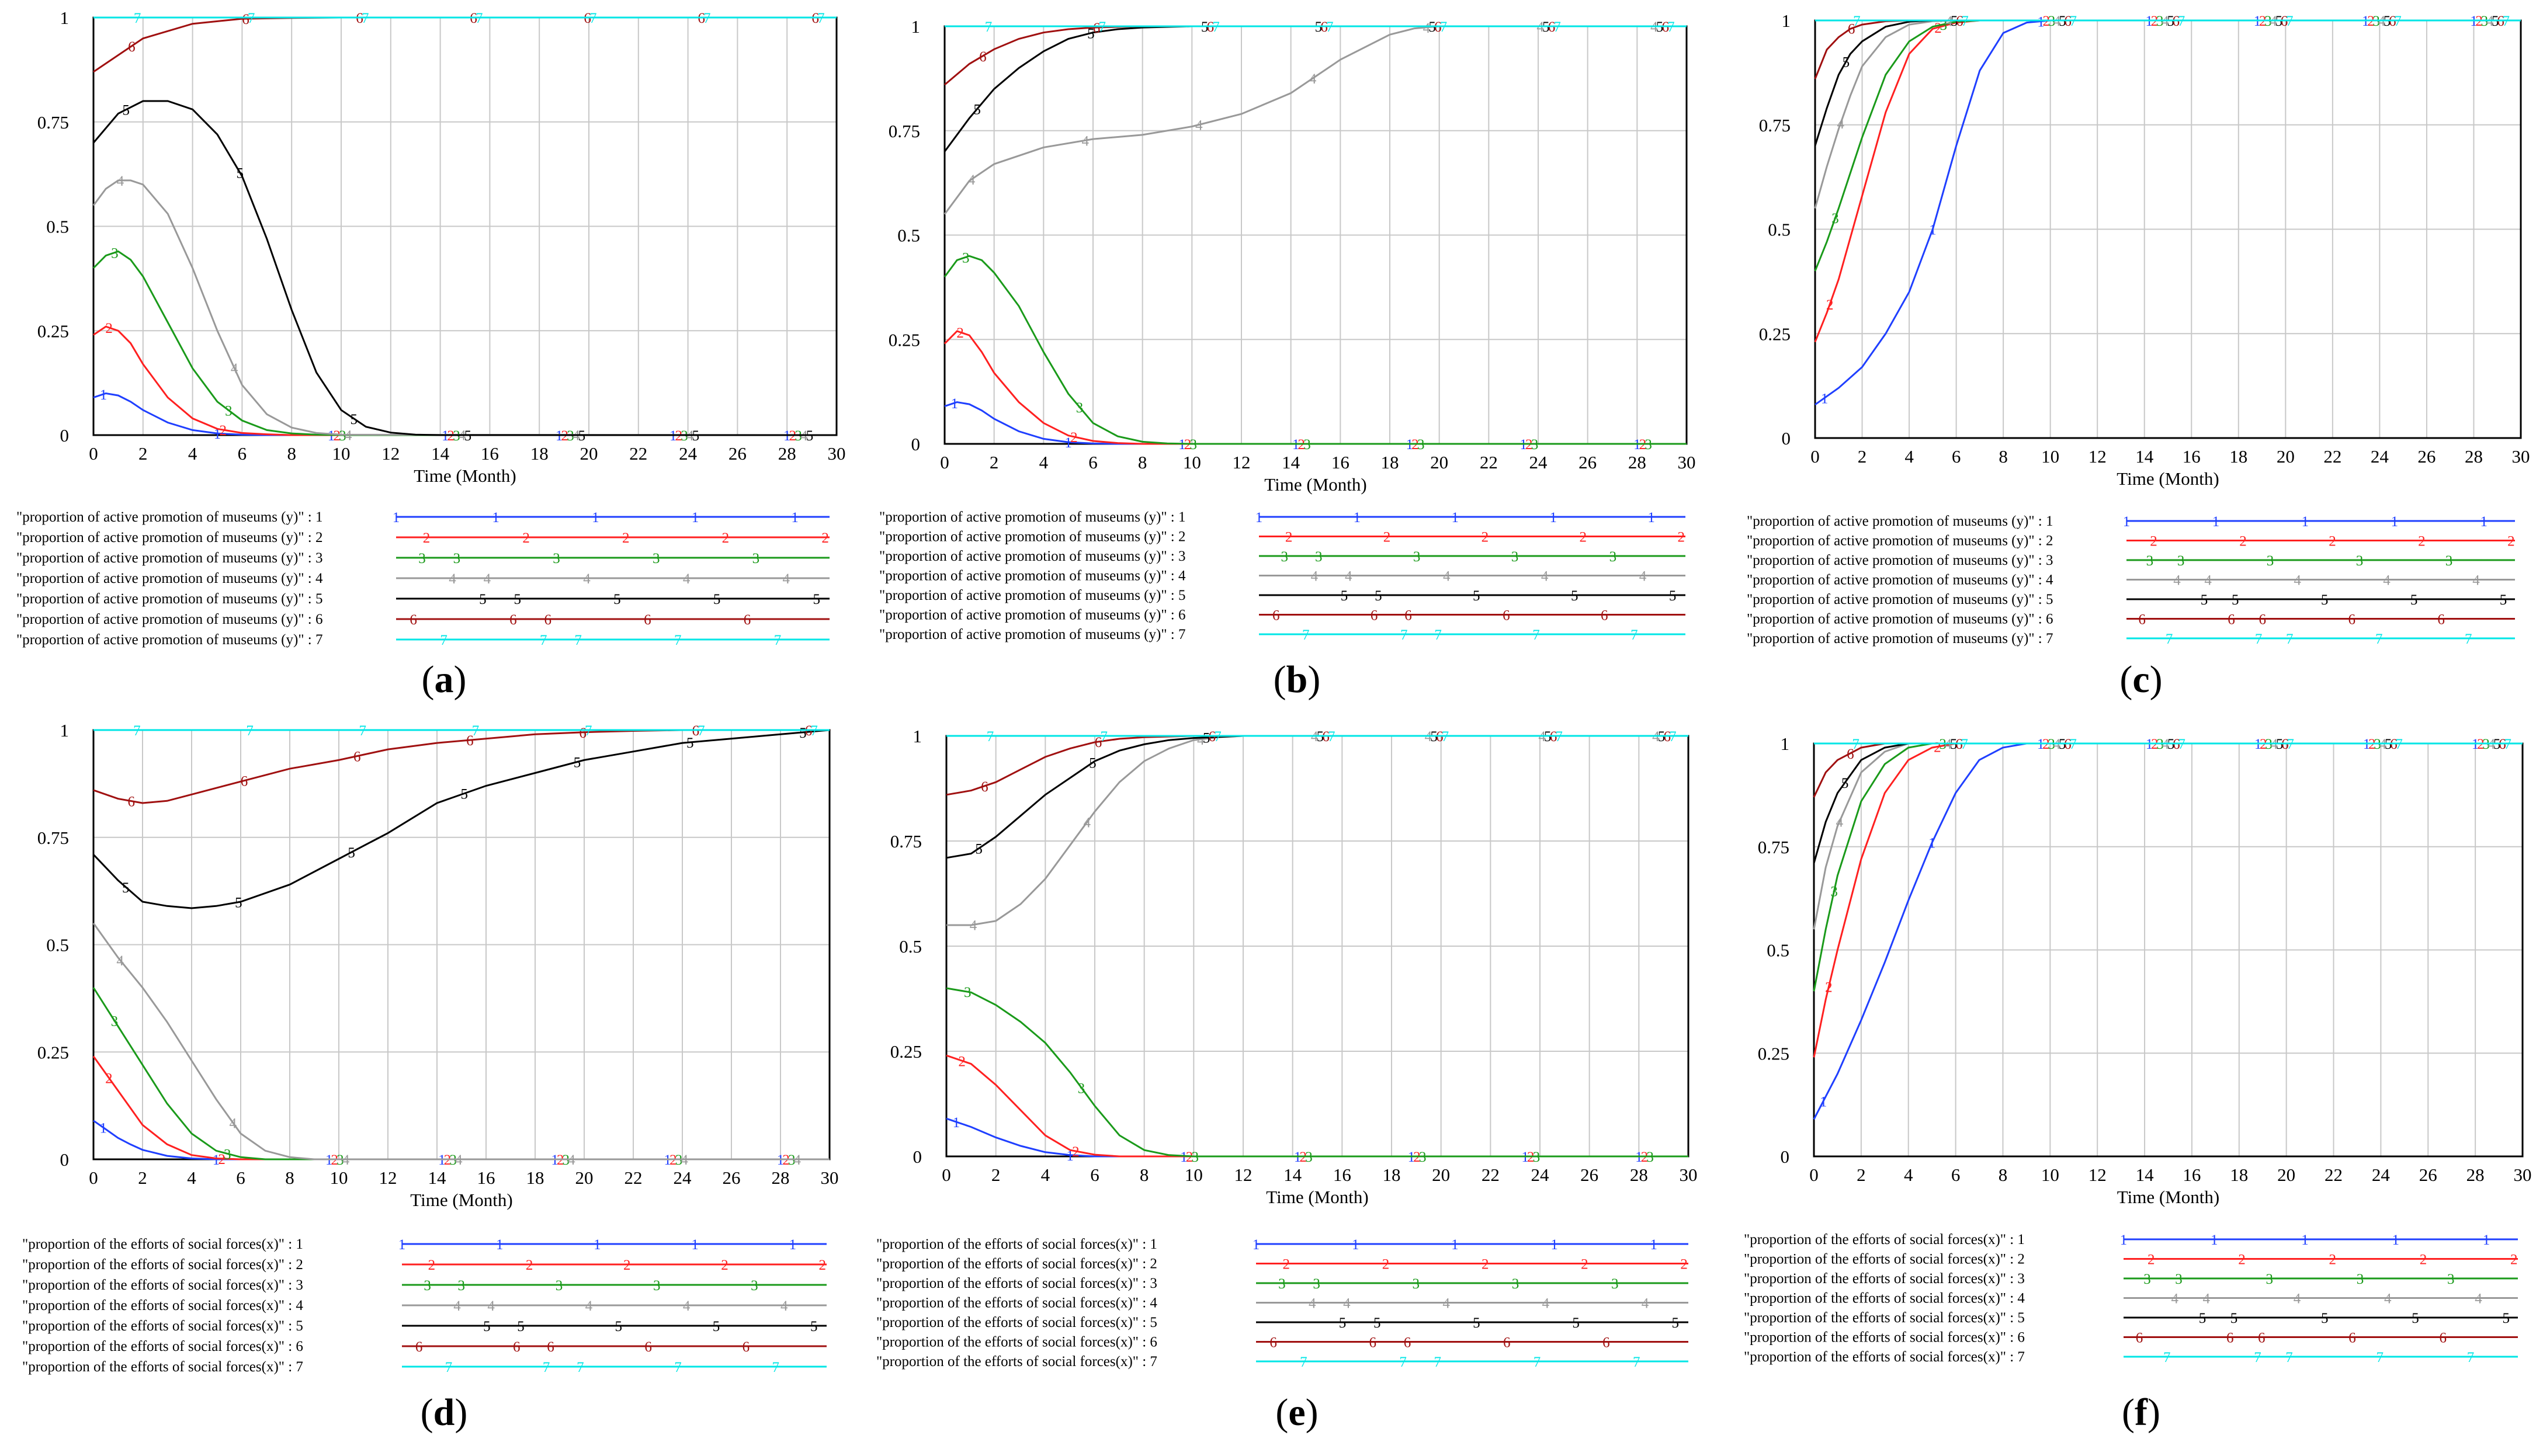 The image size is (2543, 1456). Describe the element at coordinates (916, 444) in the screenshot. I see `y-tick-label: 0` at that location.